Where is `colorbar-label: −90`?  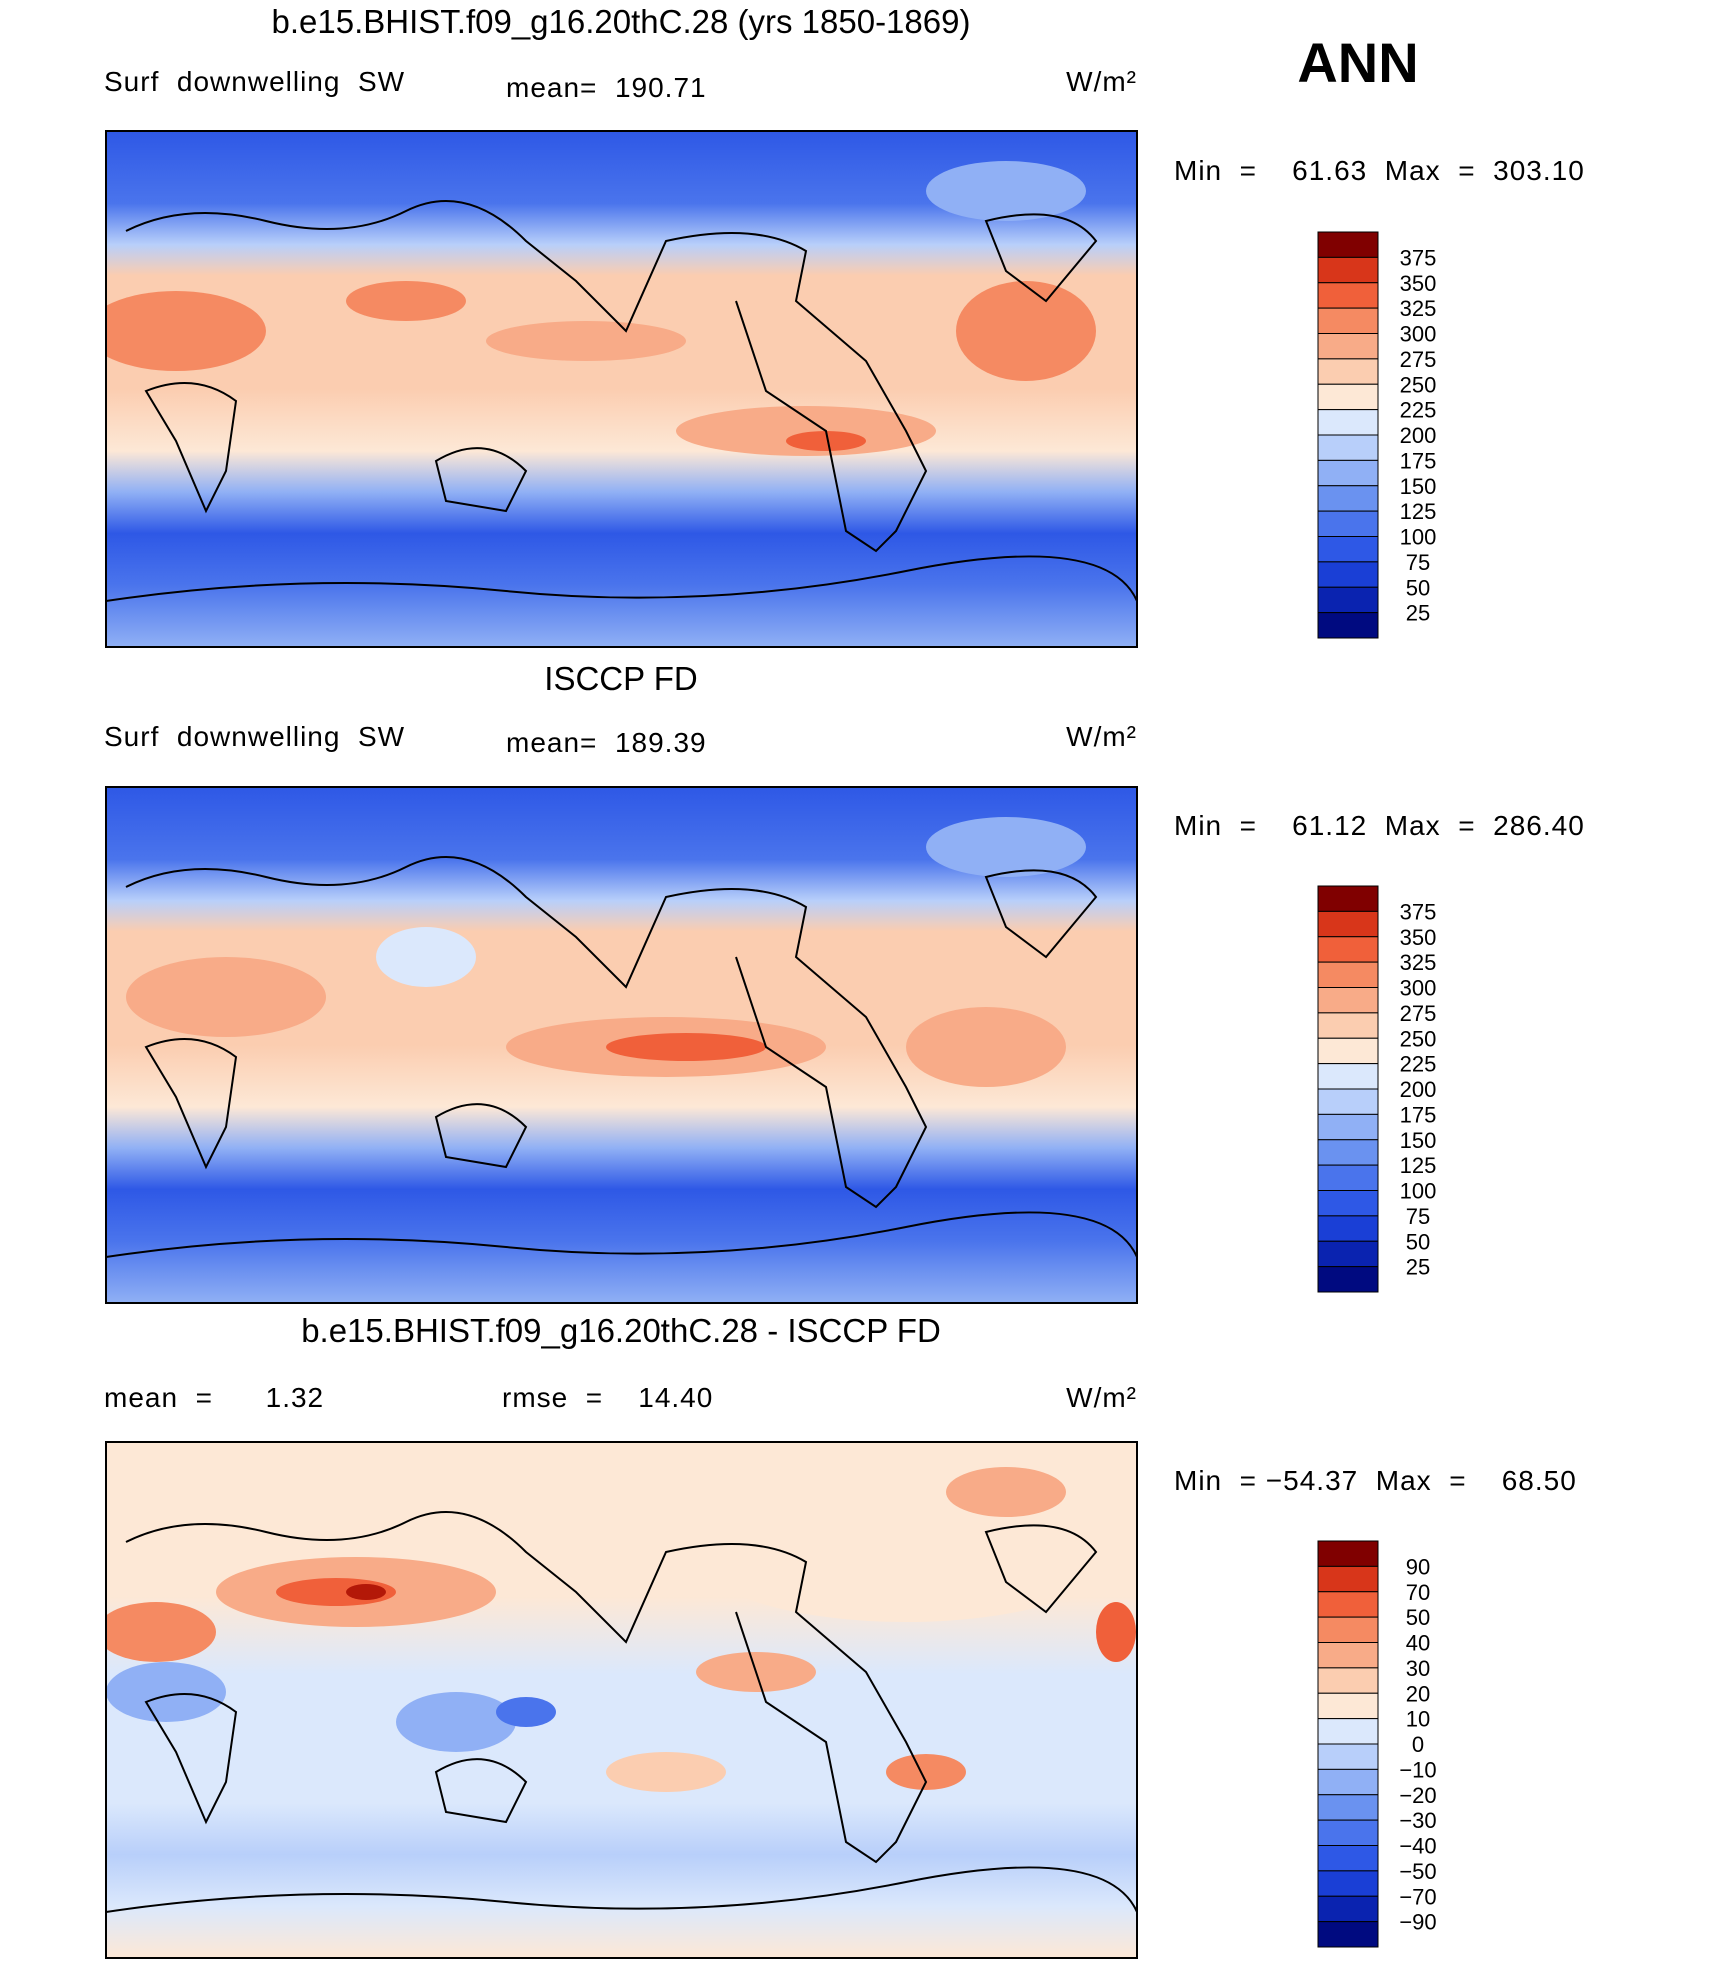
colorbar-label: −90 is located at coordinates (1417, 1922).